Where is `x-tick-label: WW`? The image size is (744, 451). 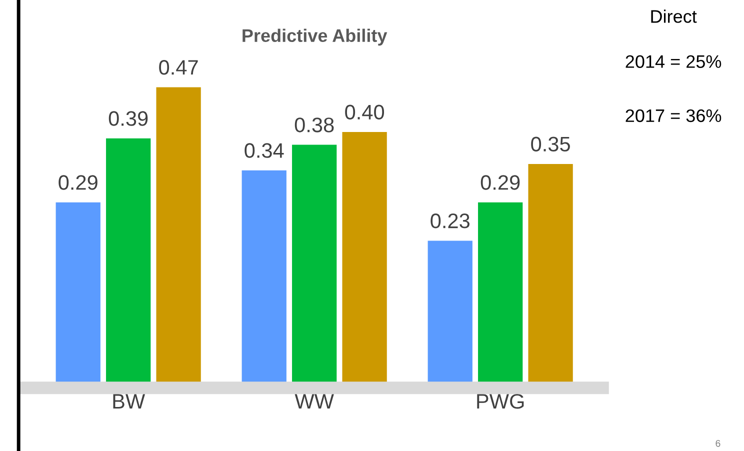 x-tick-label: WW is located at coordinates (314, 401).